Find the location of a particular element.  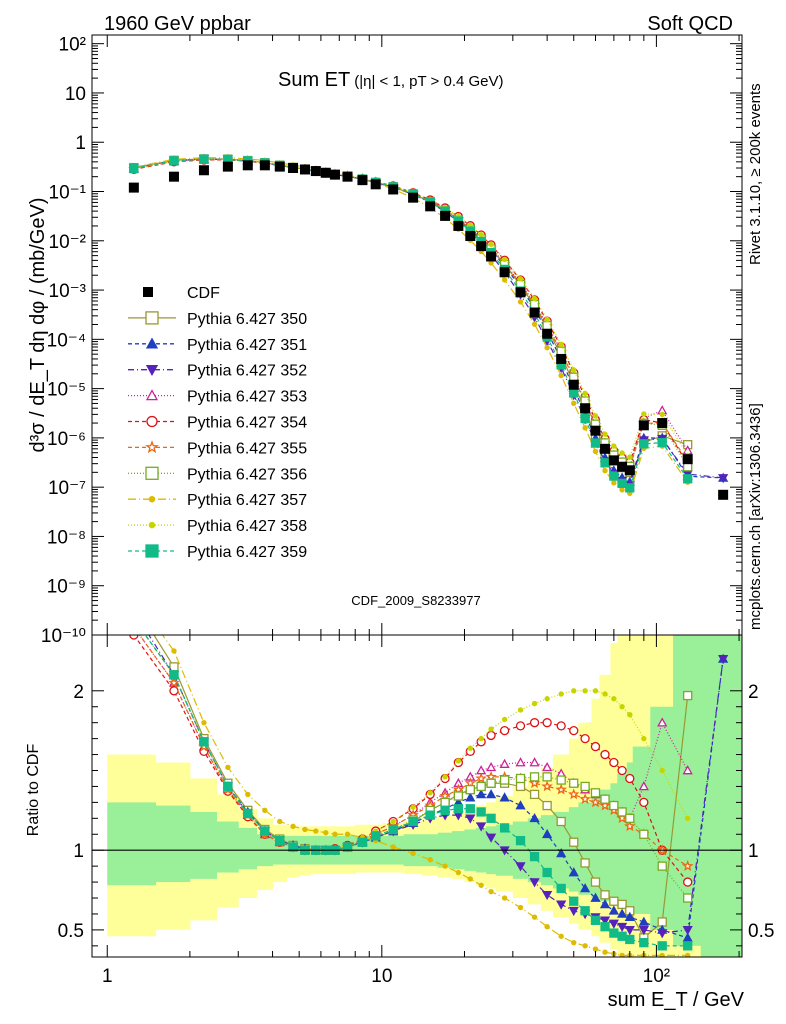

y-tick-label: 10⁻⁵ is located at coordinates (66, 390).